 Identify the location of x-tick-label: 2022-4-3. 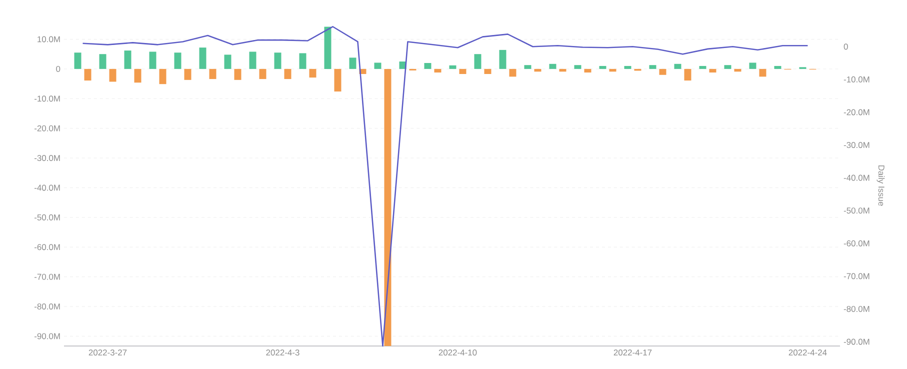
(283, 353).